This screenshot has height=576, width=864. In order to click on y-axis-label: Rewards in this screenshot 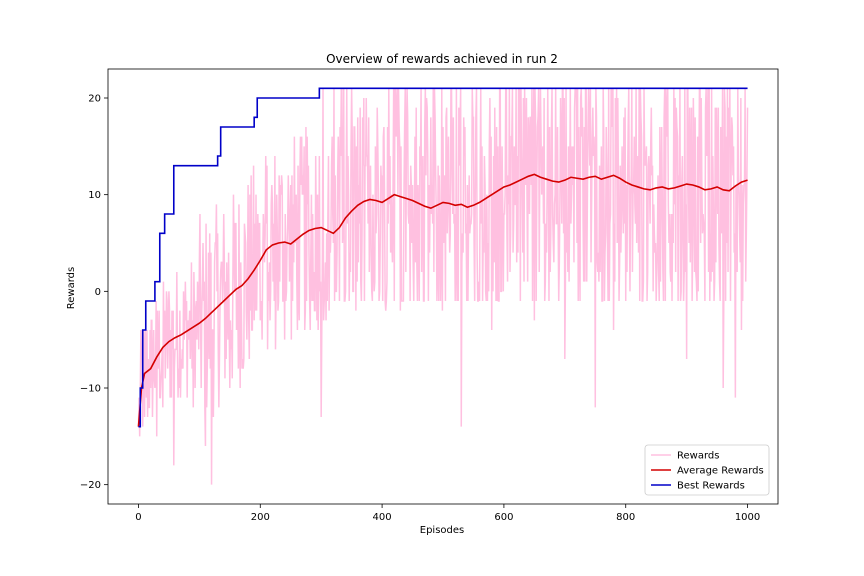, I will do `click(71, 288)`.